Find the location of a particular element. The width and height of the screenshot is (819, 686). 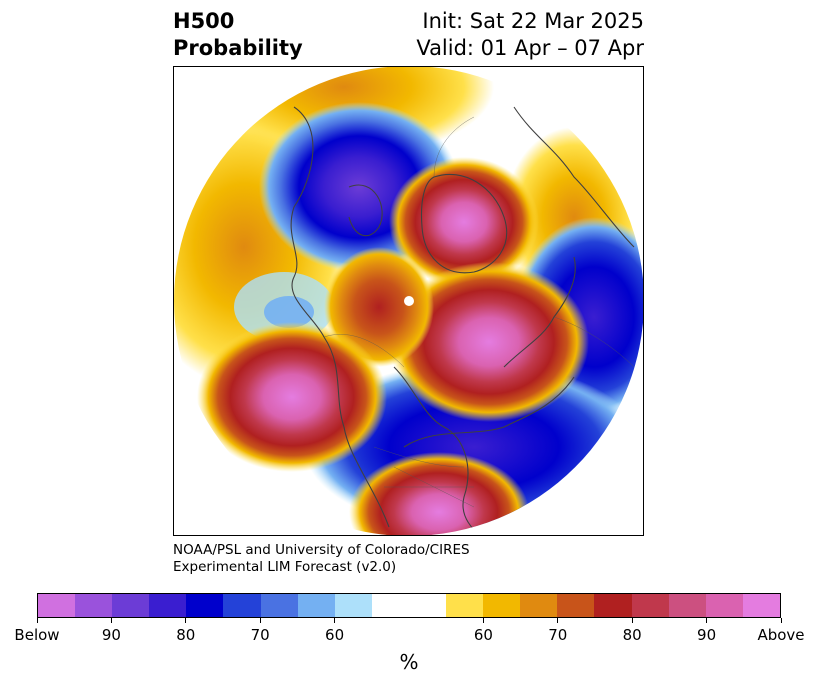

colorbar is located at coordinates (409, 605).